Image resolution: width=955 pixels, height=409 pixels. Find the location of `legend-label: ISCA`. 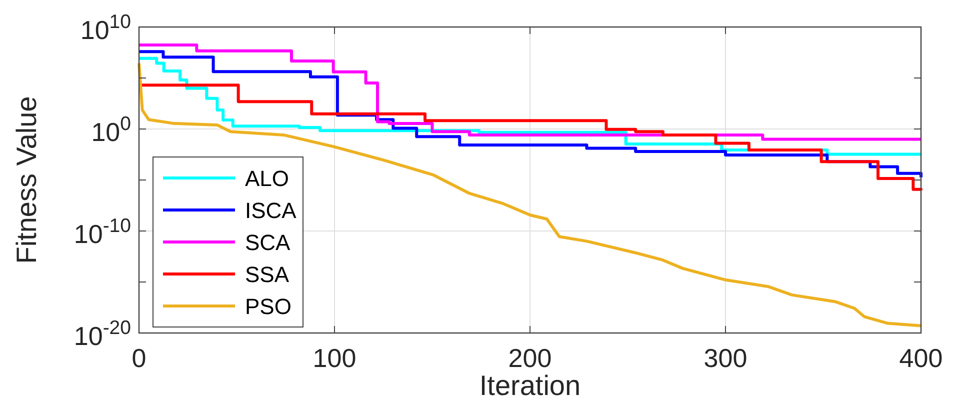

legend-label: ISCA is located at coordinates (271, 210).